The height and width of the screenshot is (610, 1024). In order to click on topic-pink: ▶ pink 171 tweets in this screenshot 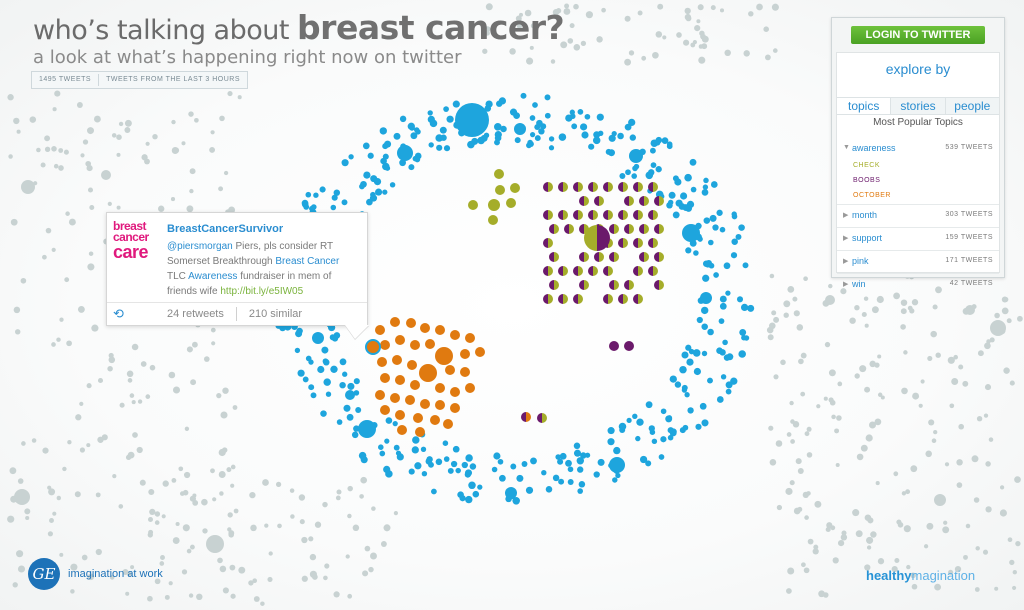, I will do `click(918, 261)`.